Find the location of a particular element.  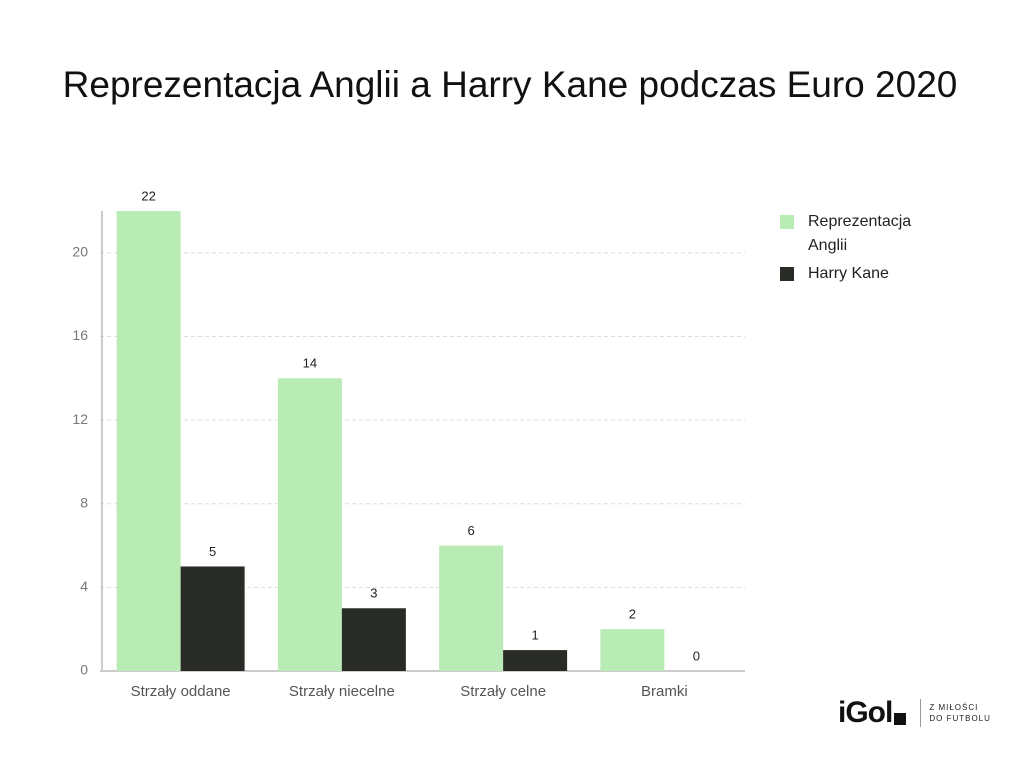

x-tick-label: Strzały niecelne is located at coordinates (342, 691).